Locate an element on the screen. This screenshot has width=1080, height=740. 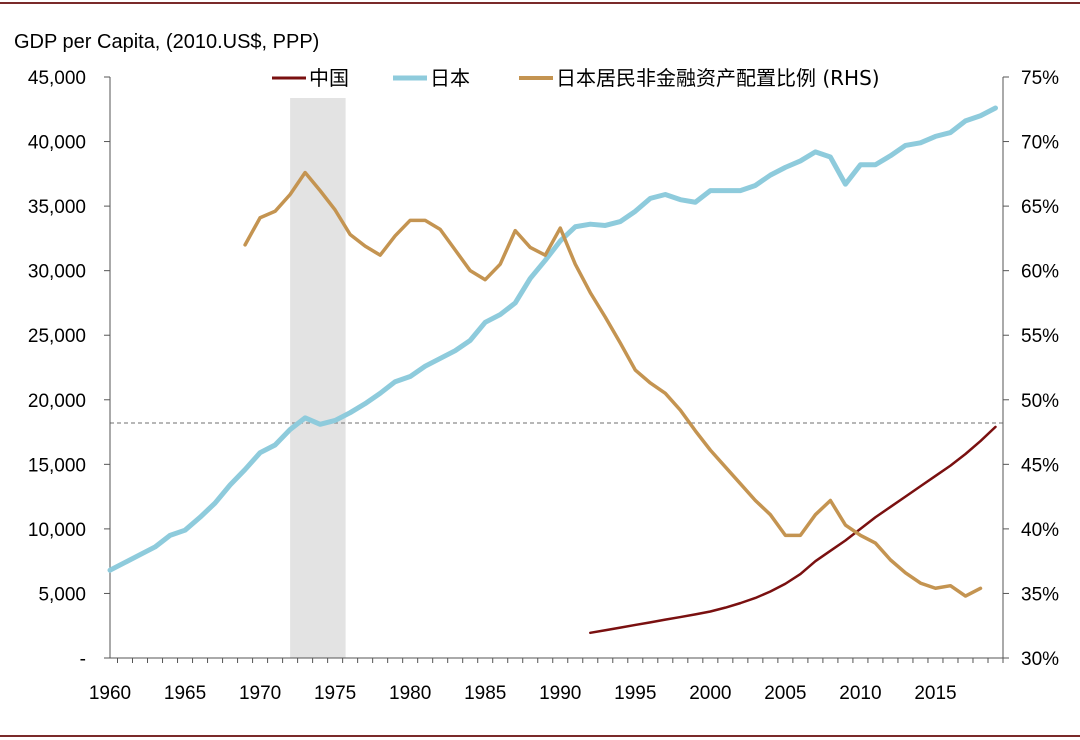
series-line-china is located at coordinates (793, 530).